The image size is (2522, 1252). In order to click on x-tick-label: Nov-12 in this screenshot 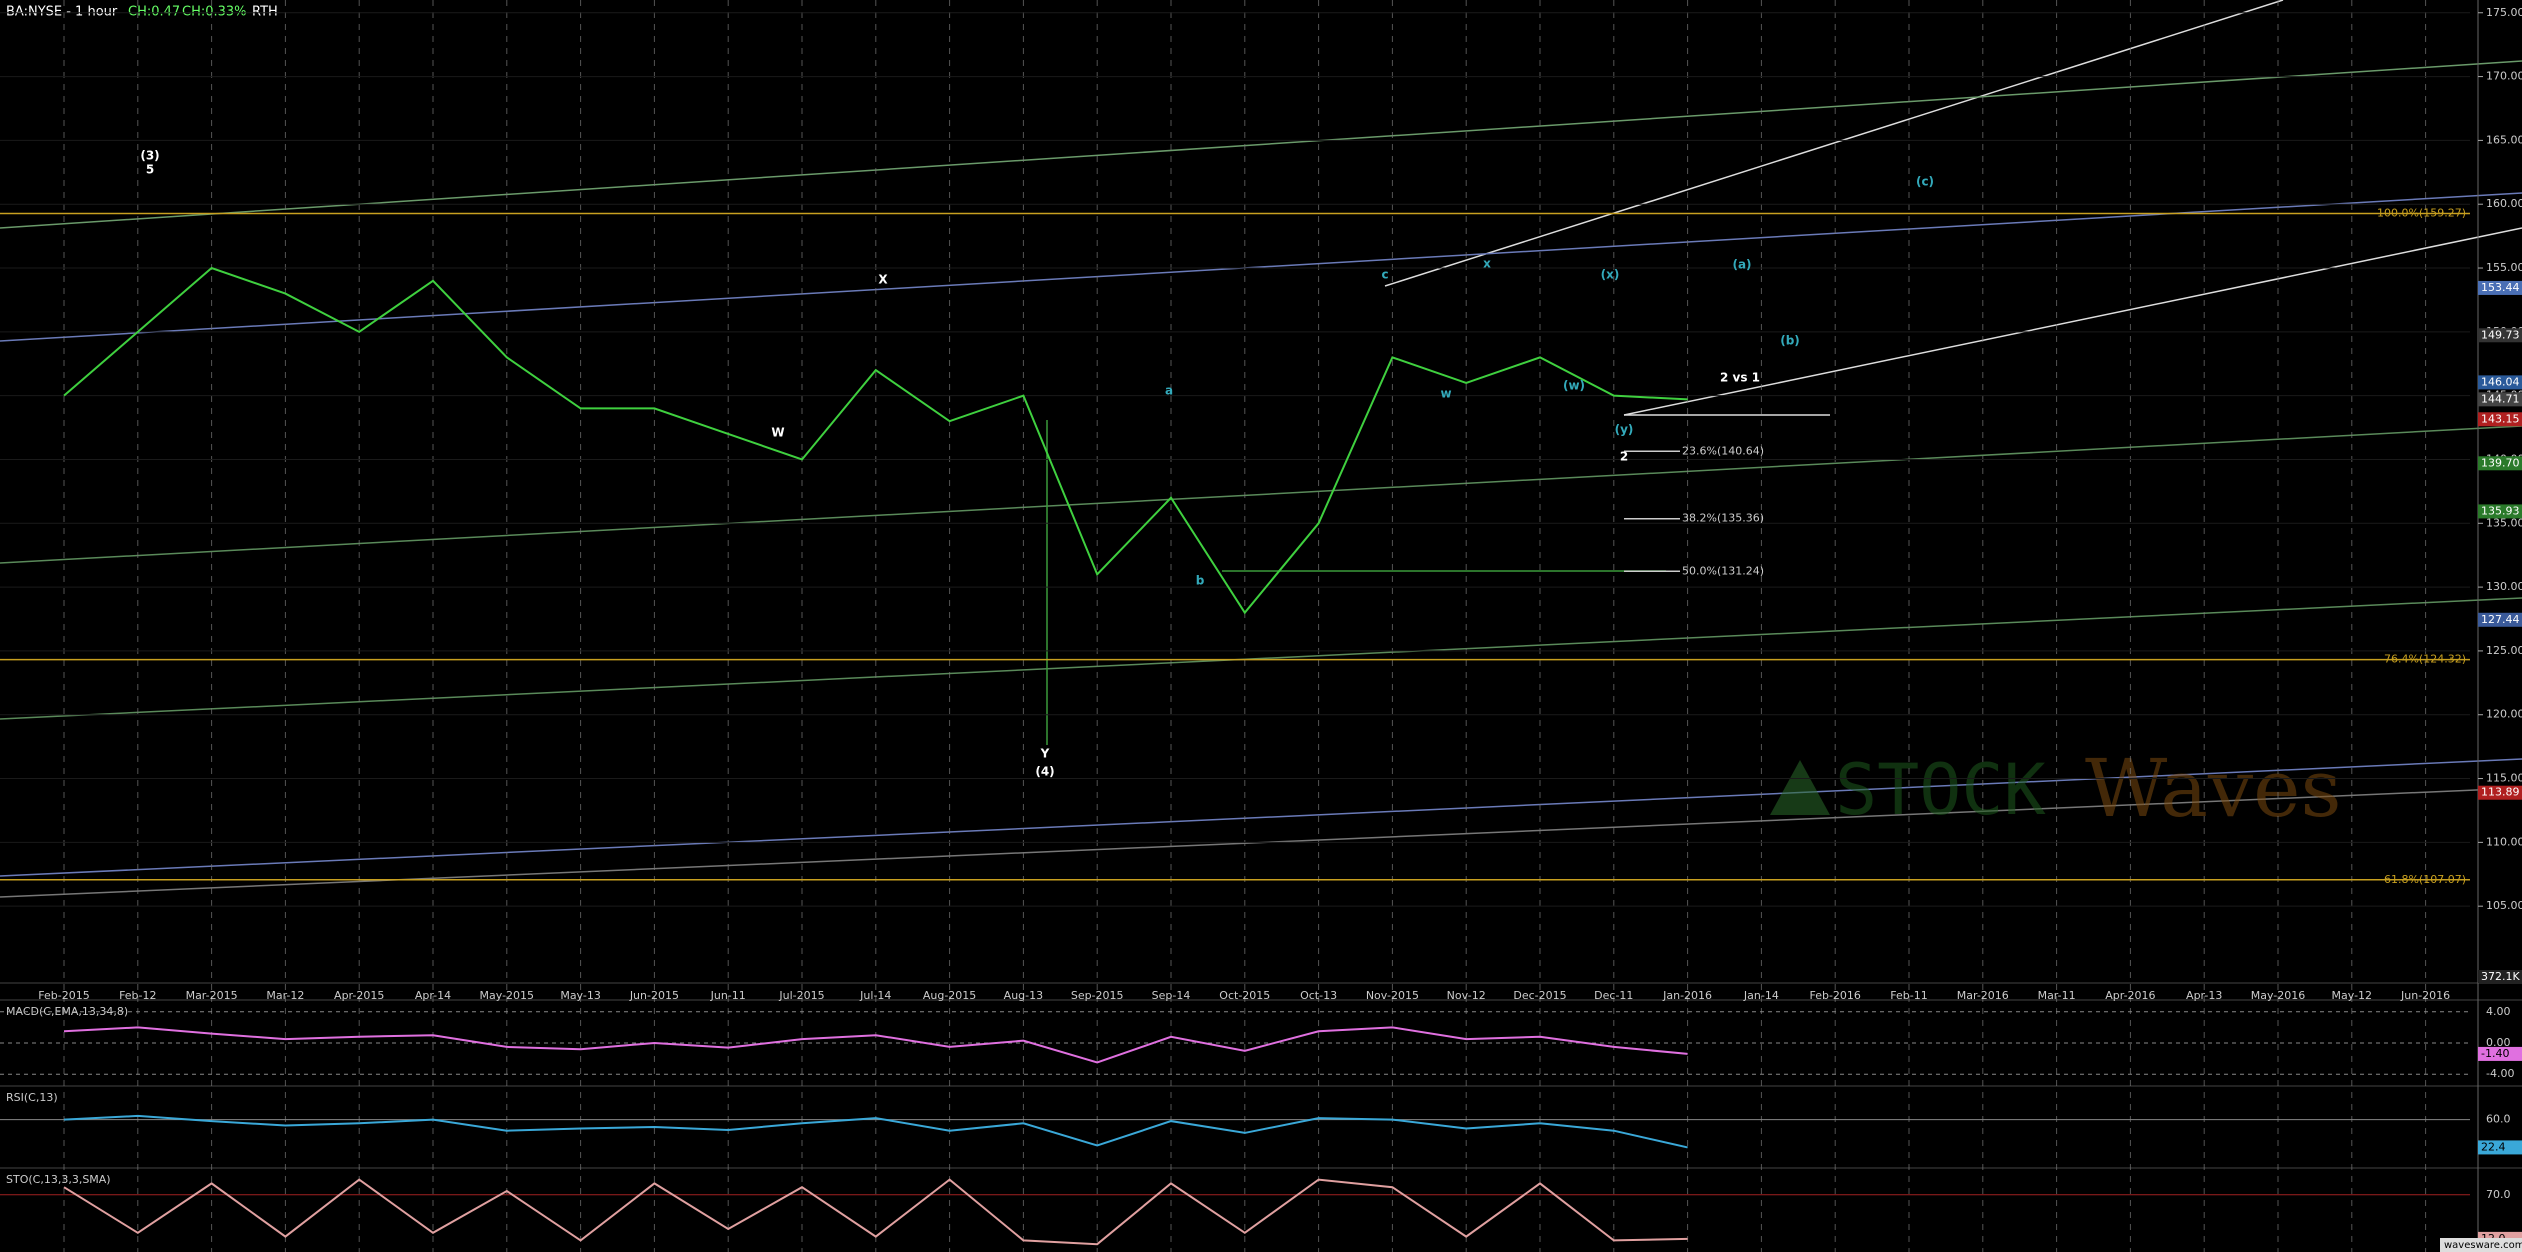, I will do `click(1466, 995)`.